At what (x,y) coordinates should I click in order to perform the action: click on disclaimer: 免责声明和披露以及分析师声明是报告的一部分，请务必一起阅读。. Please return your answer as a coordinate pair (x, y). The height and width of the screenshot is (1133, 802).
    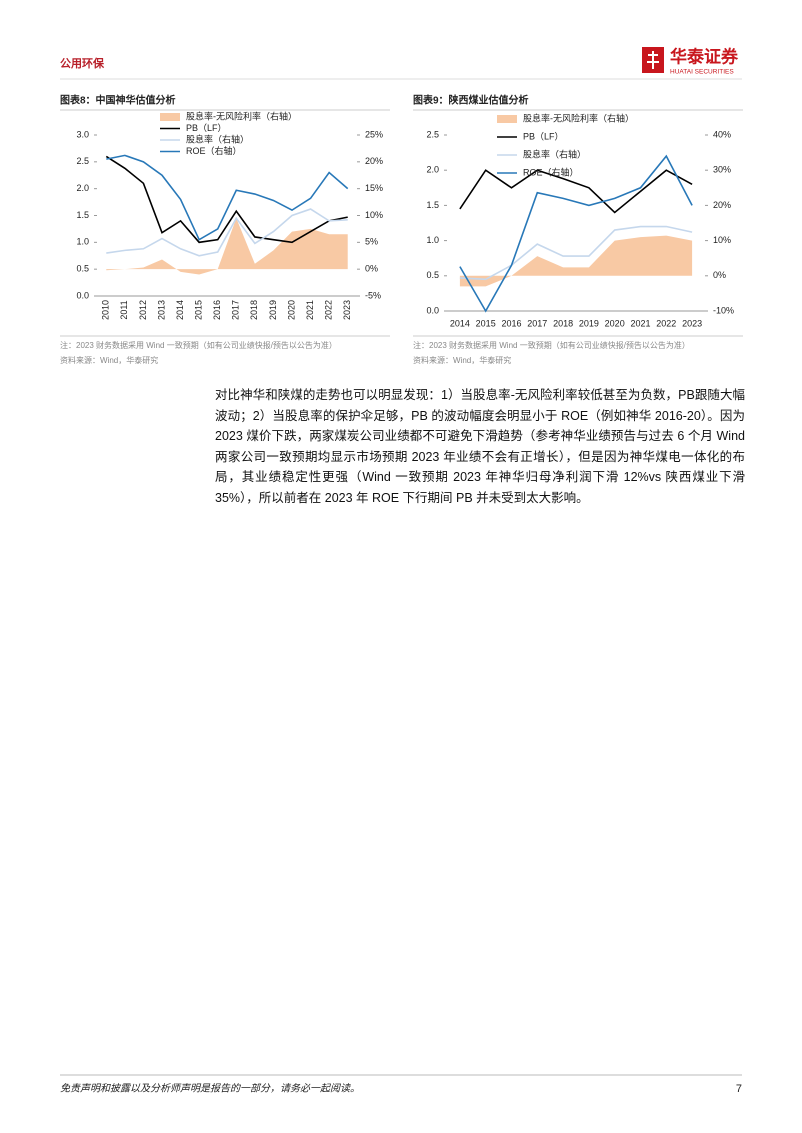
    Looking at the image, I should click on (210, 1089).